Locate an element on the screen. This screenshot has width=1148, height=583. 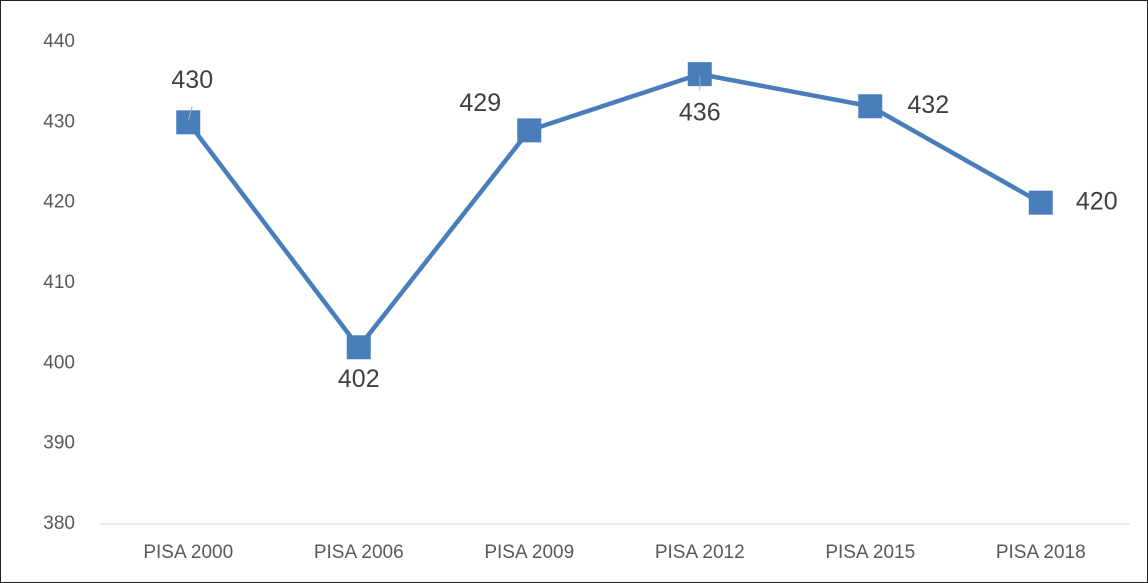
data-label: 432 is located at coordinates (928, 105).